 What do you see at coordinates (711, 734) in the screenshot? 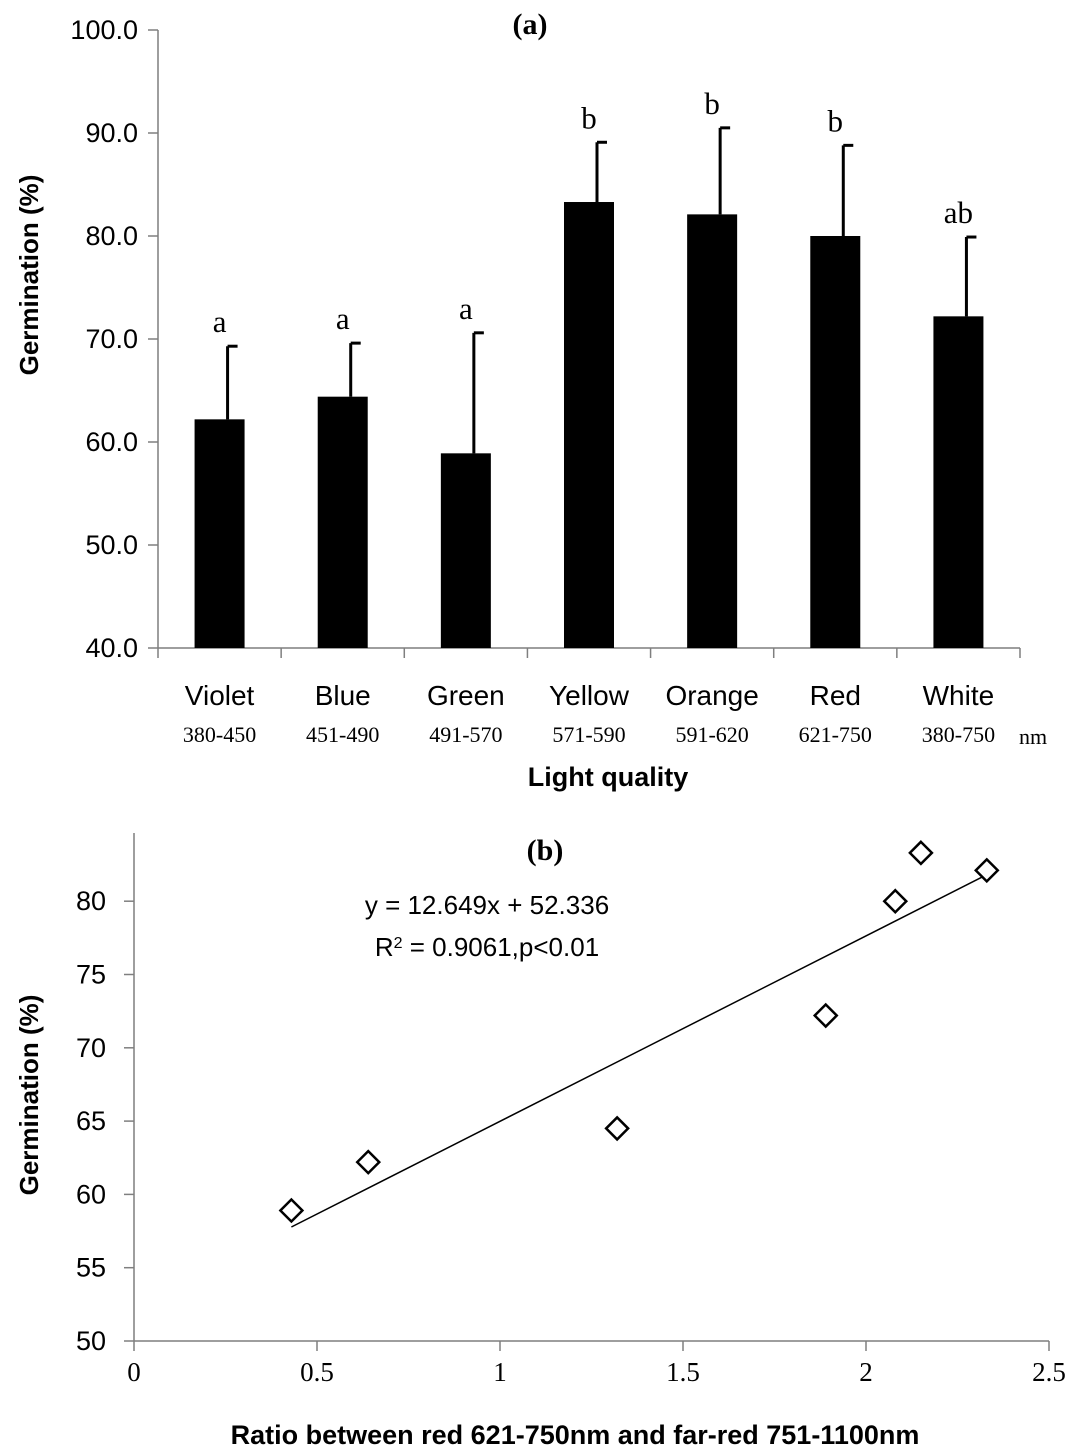
I see `wavelength-range: 591-620` at bounding box center [711, 734].